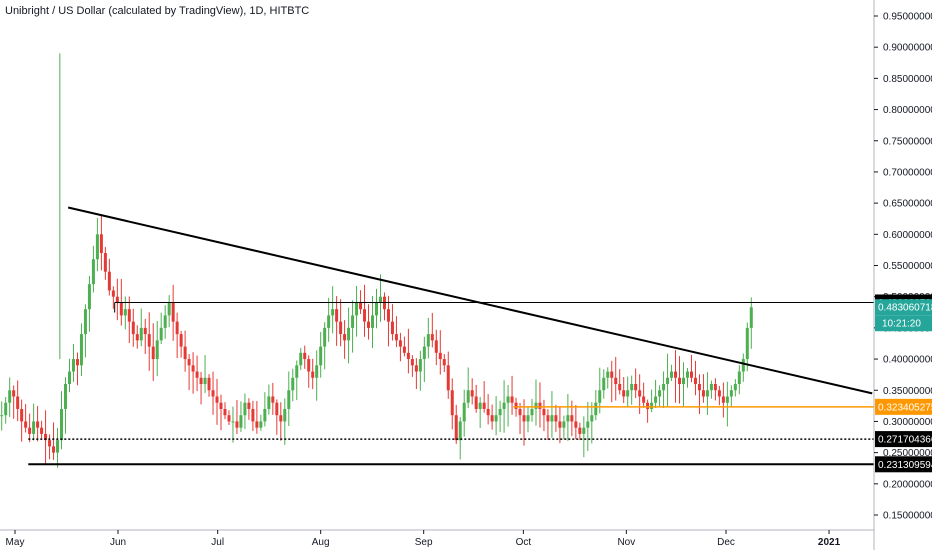 The image size is (932, 555). What do you see at coordinates (321, 542) in the screenshot?
I see `x-tick-label: Aug` at bounding box center [321, 542].